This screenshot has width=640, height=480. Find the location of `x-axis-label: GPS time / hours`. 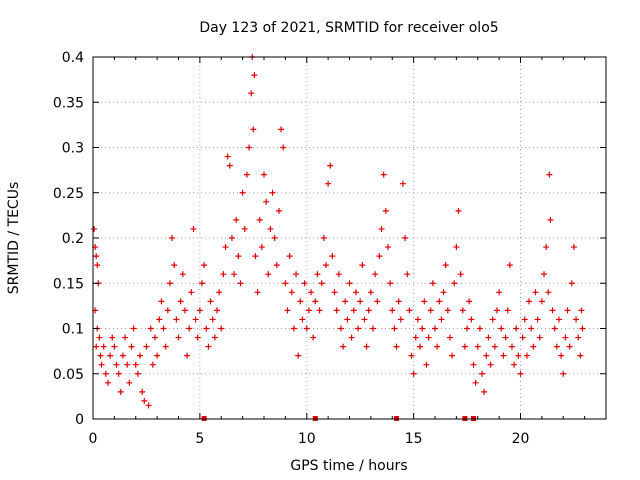

x-axis-label: GPS time / hours is located at coordinates (348, 466).